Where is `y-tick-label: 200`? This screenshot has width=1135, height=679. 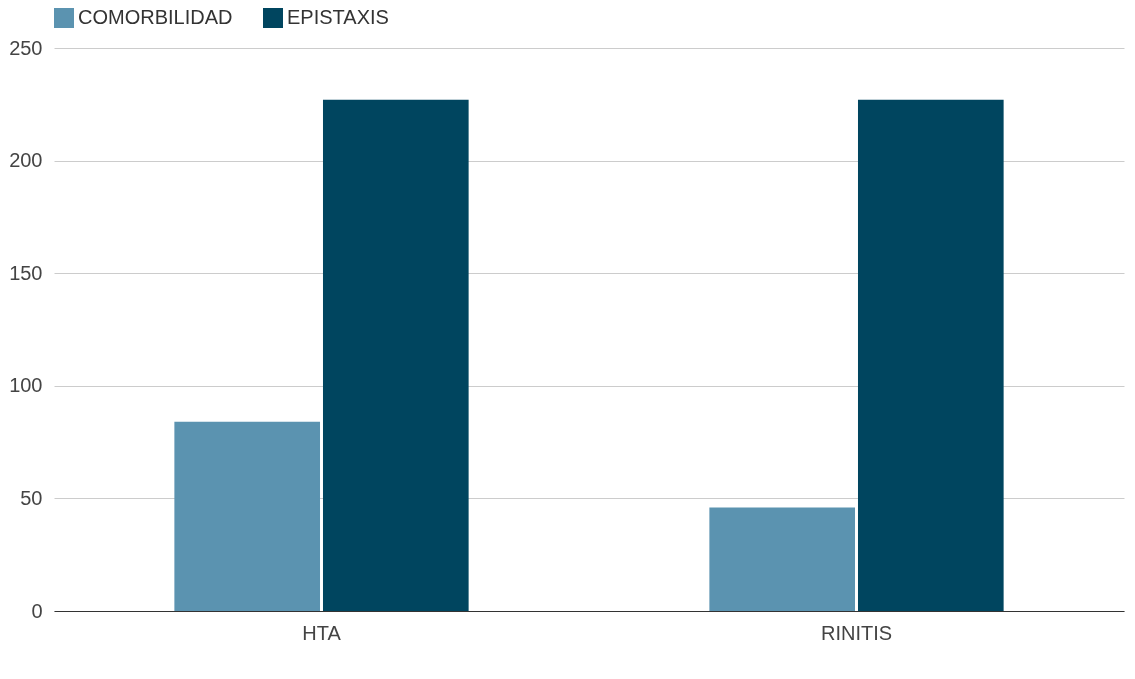 y-tick-label: 200 is located at coordinates (26, 160).